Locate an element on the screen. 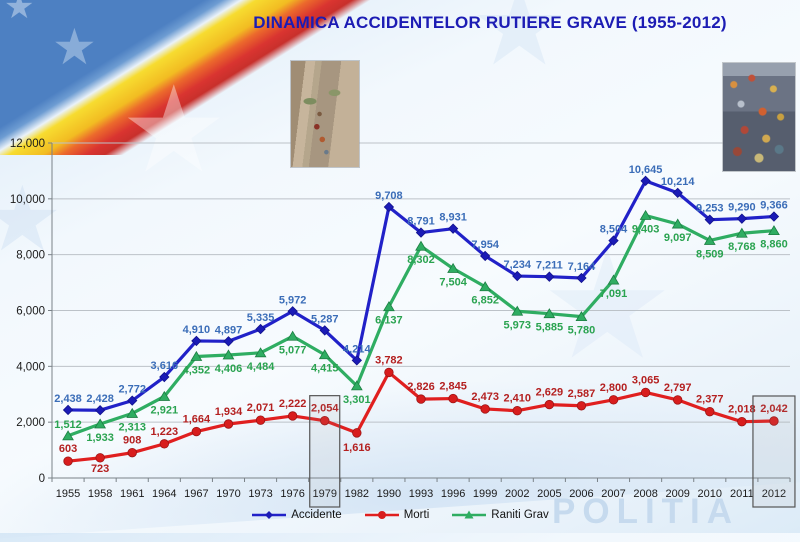 The width and height of the screenshot is (800, 542). data-label: 2,629 is located at coordinates (550, 393).